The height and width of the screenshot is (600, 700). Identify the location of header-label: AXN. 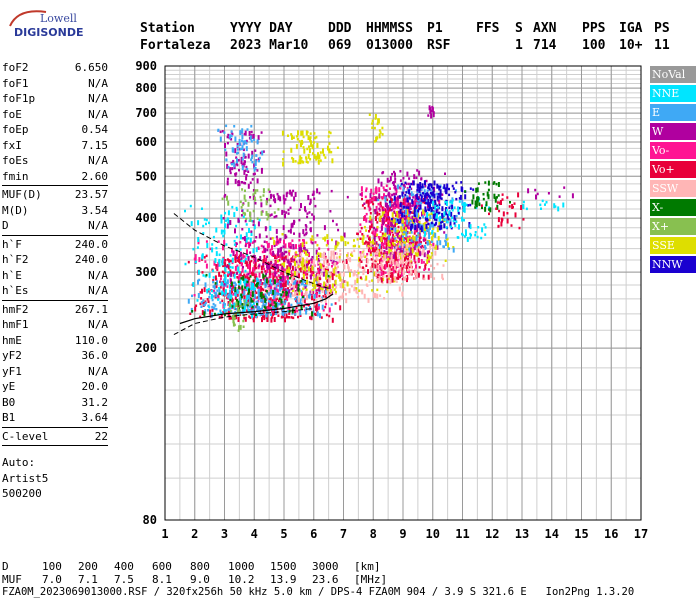
(545, 28).